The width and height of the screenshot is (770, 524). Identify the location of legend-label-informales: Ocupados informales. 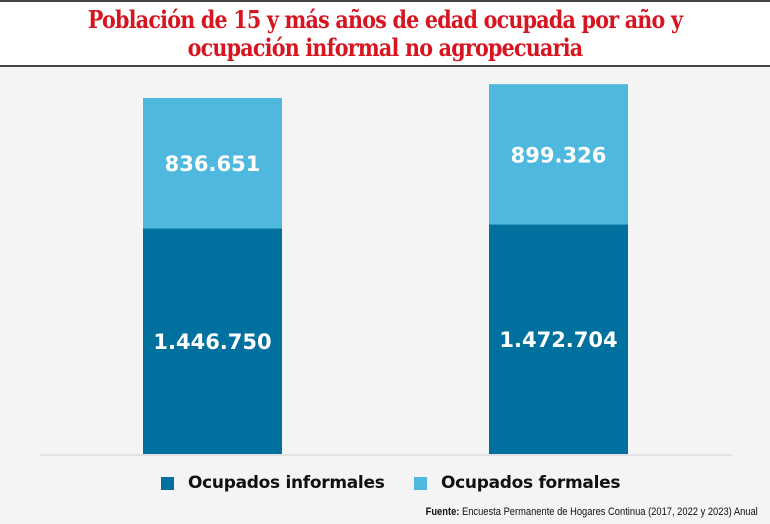
(286, 483).